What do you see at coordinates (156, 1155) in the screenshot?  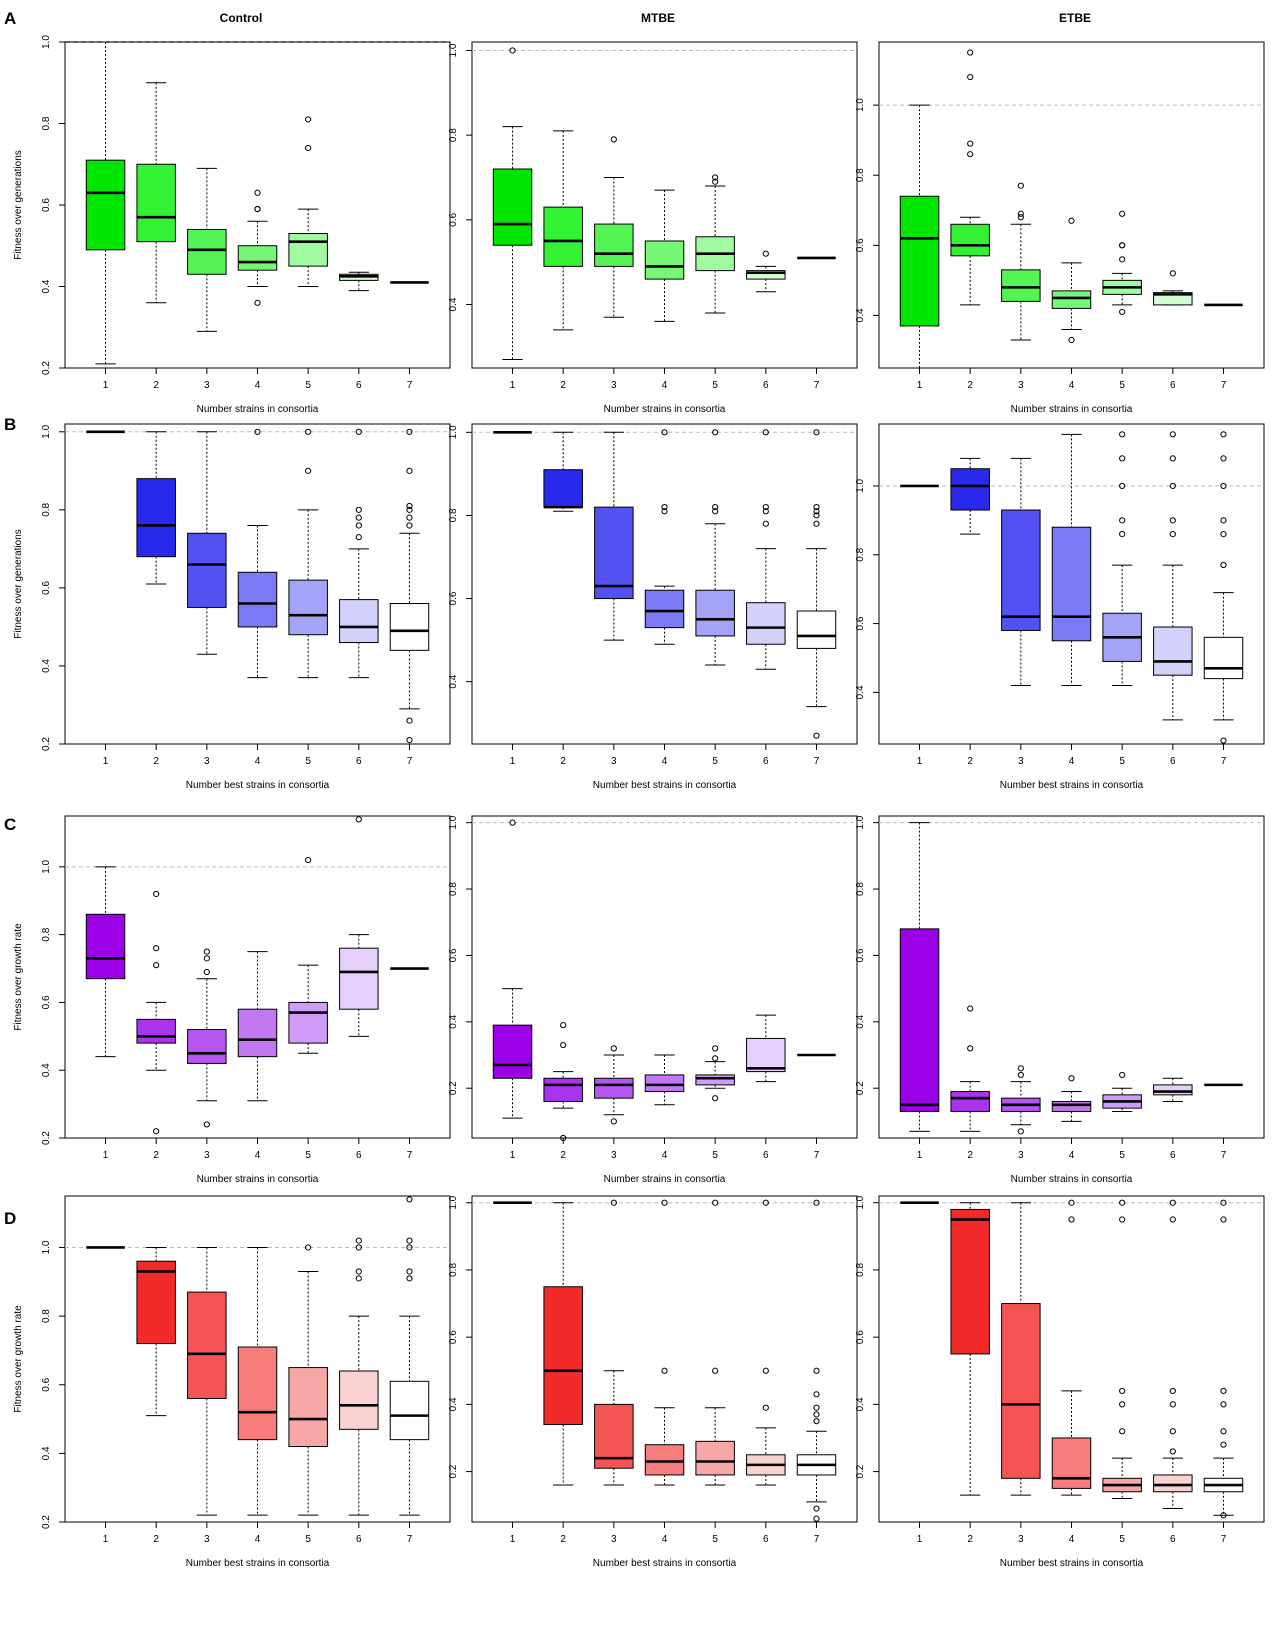 I see `x-tick-label: 2` at bounding box center [156, 1155].